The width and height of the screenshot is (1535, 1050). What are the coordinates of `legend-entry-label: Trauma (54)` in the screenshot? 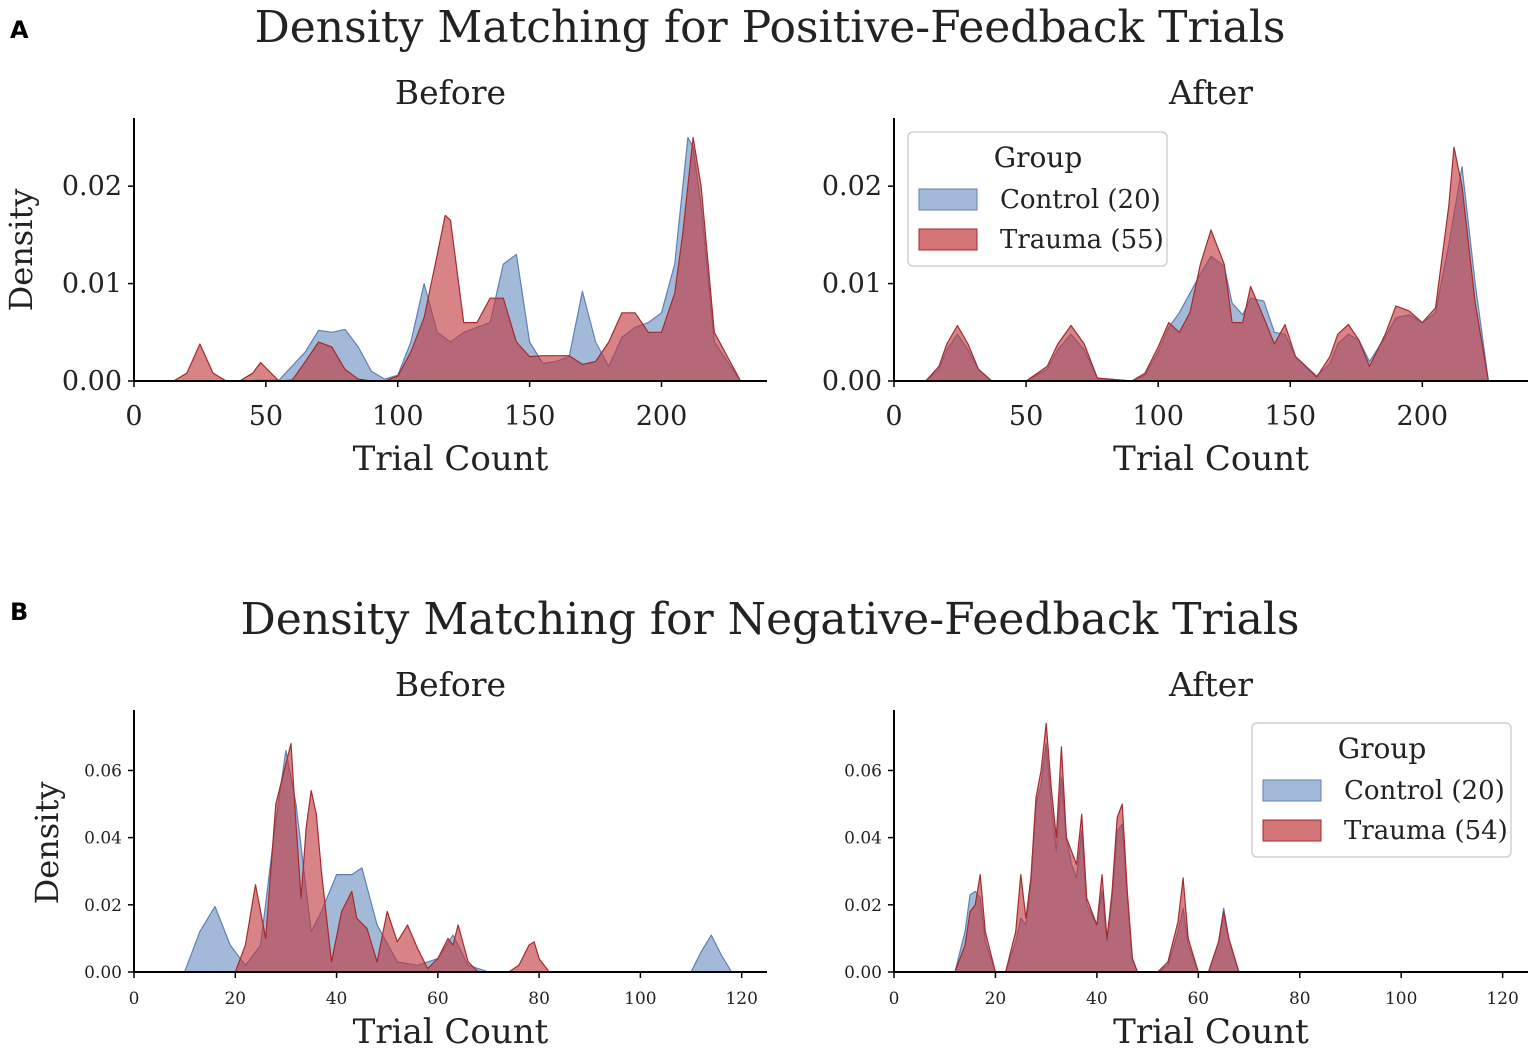 It's located at (1426, 831).